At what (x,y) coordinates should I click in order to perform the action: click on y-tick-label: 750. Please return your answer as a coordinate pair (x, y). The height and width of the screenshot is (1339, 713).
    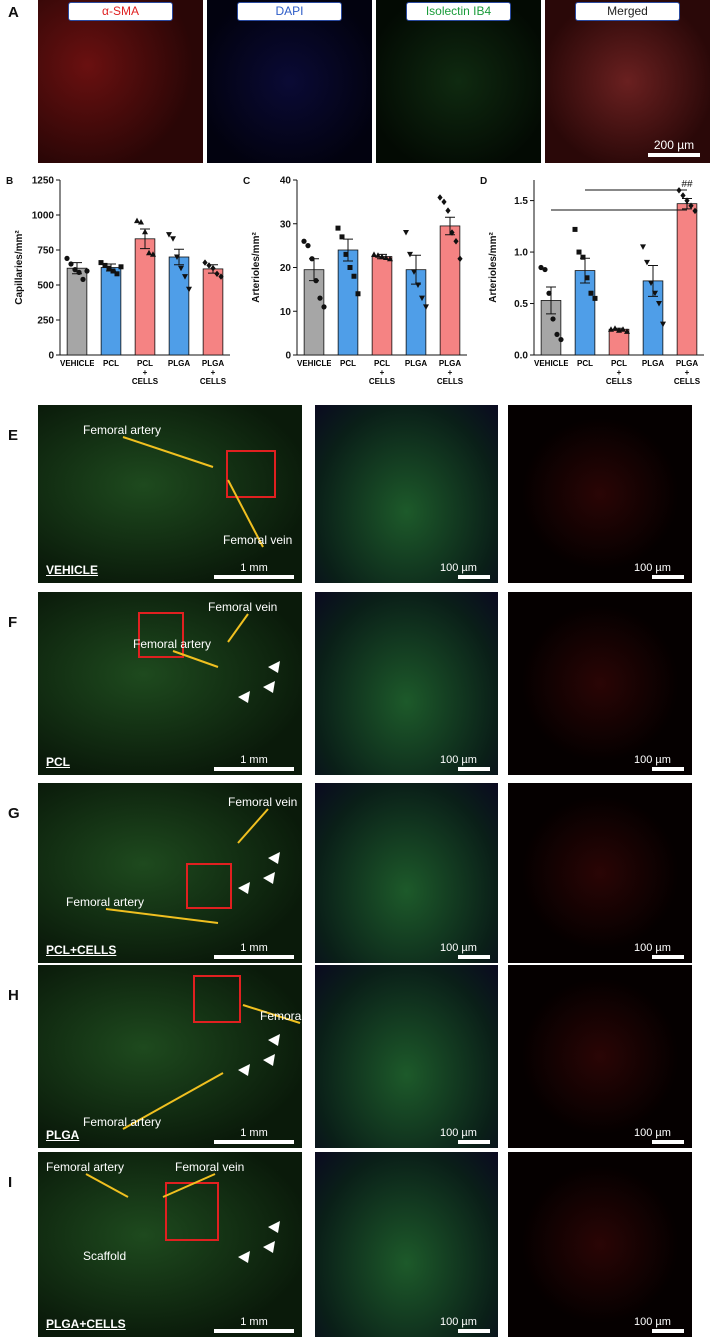
    Looking at the image, I should click on (45, 251).